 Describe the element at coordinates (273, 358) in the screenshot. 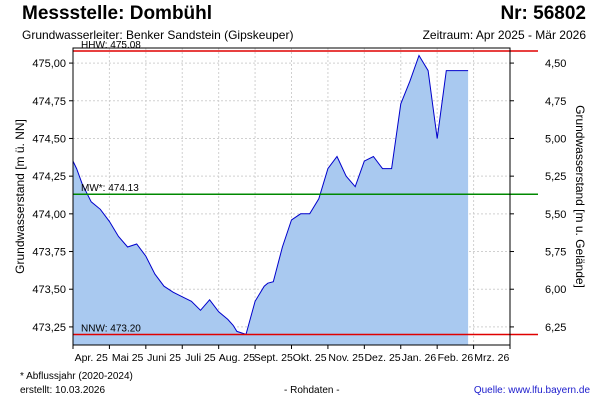

I see `x-tick-label: Sept. 25` at that location.